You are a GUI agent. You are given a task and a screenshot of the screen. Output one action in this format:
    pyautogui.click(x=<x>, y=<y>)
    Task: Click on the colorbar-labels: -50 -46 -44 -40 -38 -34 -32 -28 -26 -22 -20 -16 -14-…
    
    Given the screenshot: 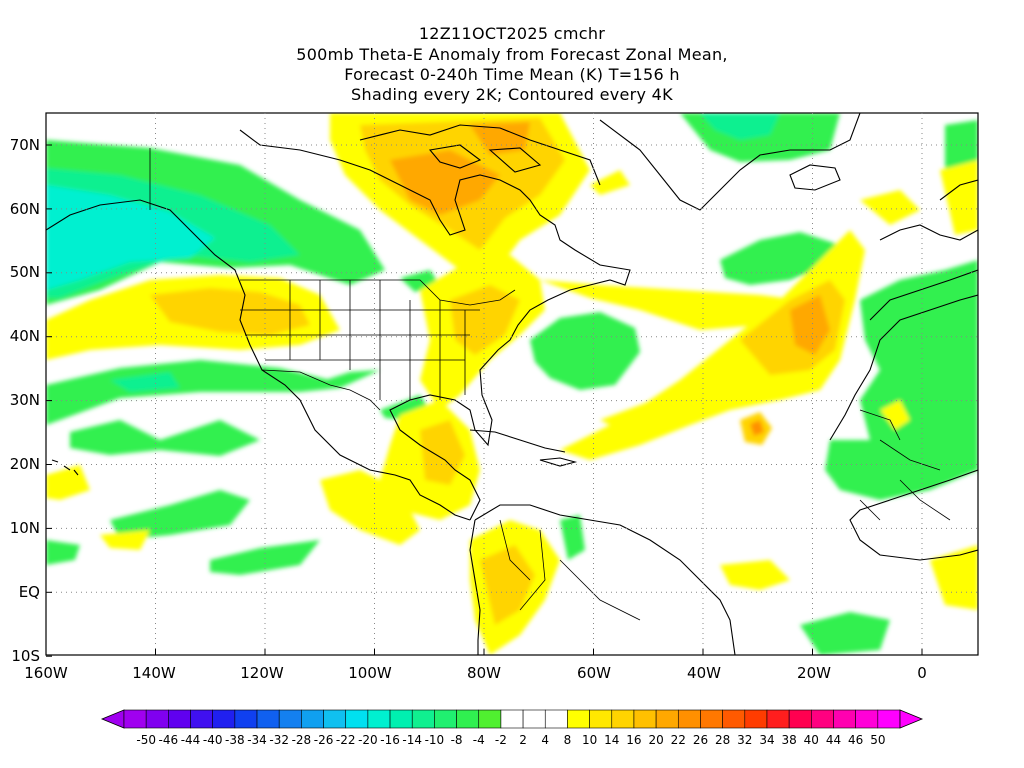 What is the action you would take?
    pyautogui.click(x=510, y=740)
    